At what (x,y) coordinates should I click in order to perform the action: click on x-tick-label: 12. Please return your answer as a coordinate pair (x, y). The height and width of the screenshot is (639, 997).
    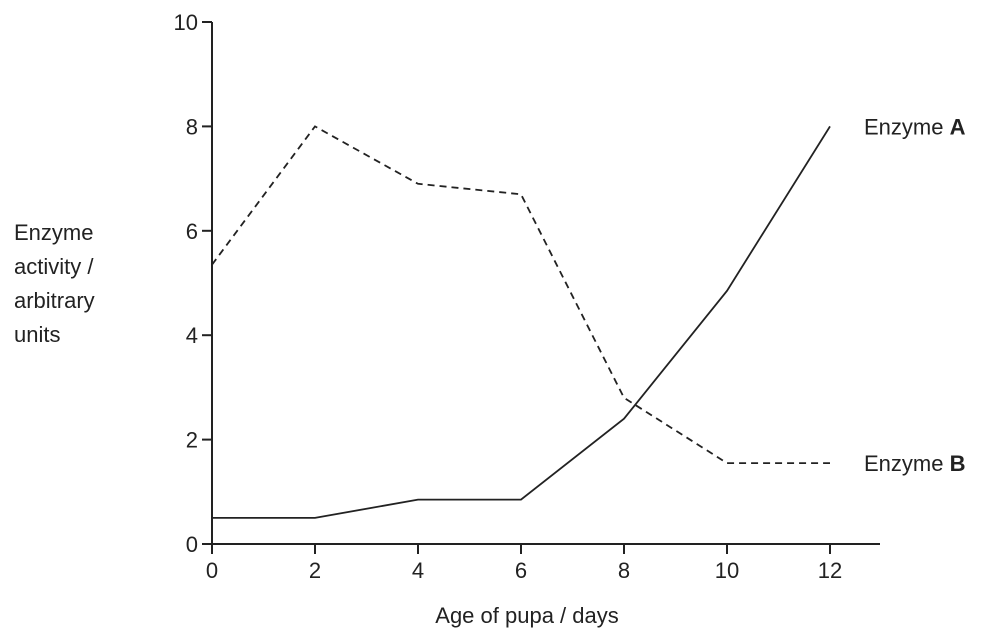
    Looking at the image, I should click on (830, 570).